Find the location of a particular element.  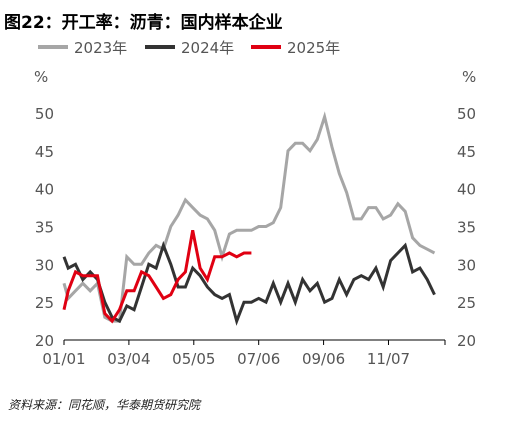

y-axis-unit-left: % is located at coordinates (41, 77).